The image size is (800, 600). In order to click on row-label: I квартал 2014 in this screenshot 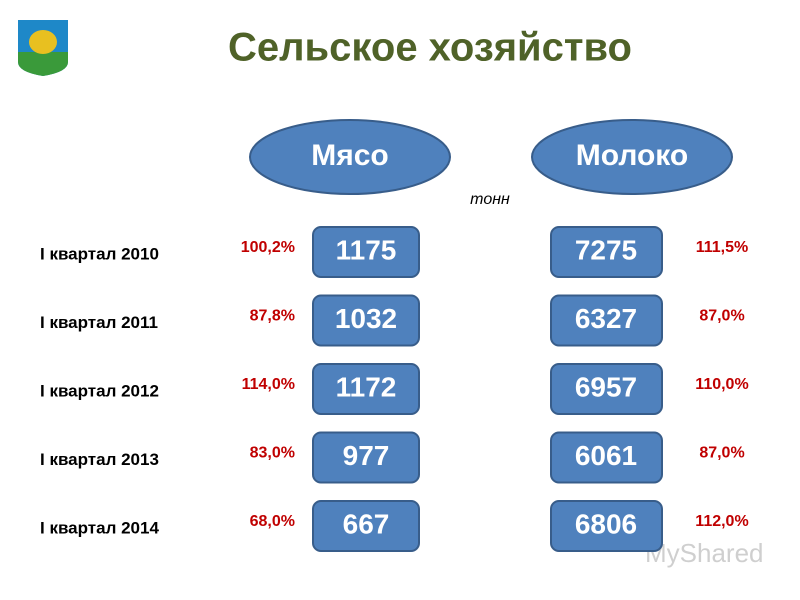, I will do `click(99, 527)`.